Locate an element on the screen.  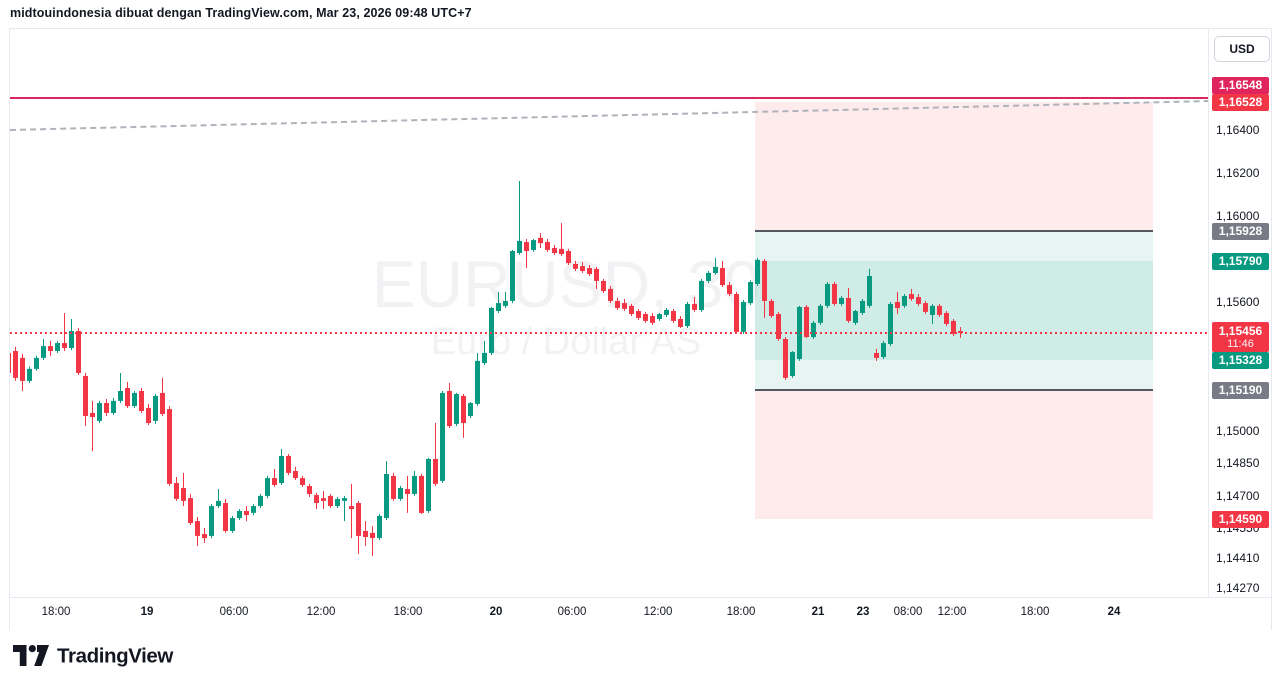
tradingview-logo-icon: TradingView is located at coordinates (93, 656).